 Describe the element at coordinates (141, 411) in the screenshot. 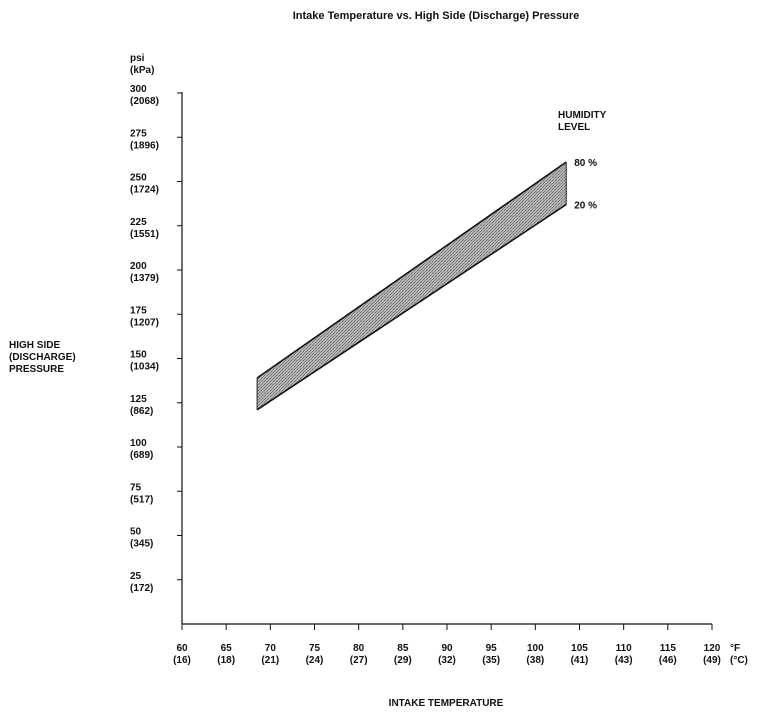

I see `y-tick-label-kpa: (862)` at that location.